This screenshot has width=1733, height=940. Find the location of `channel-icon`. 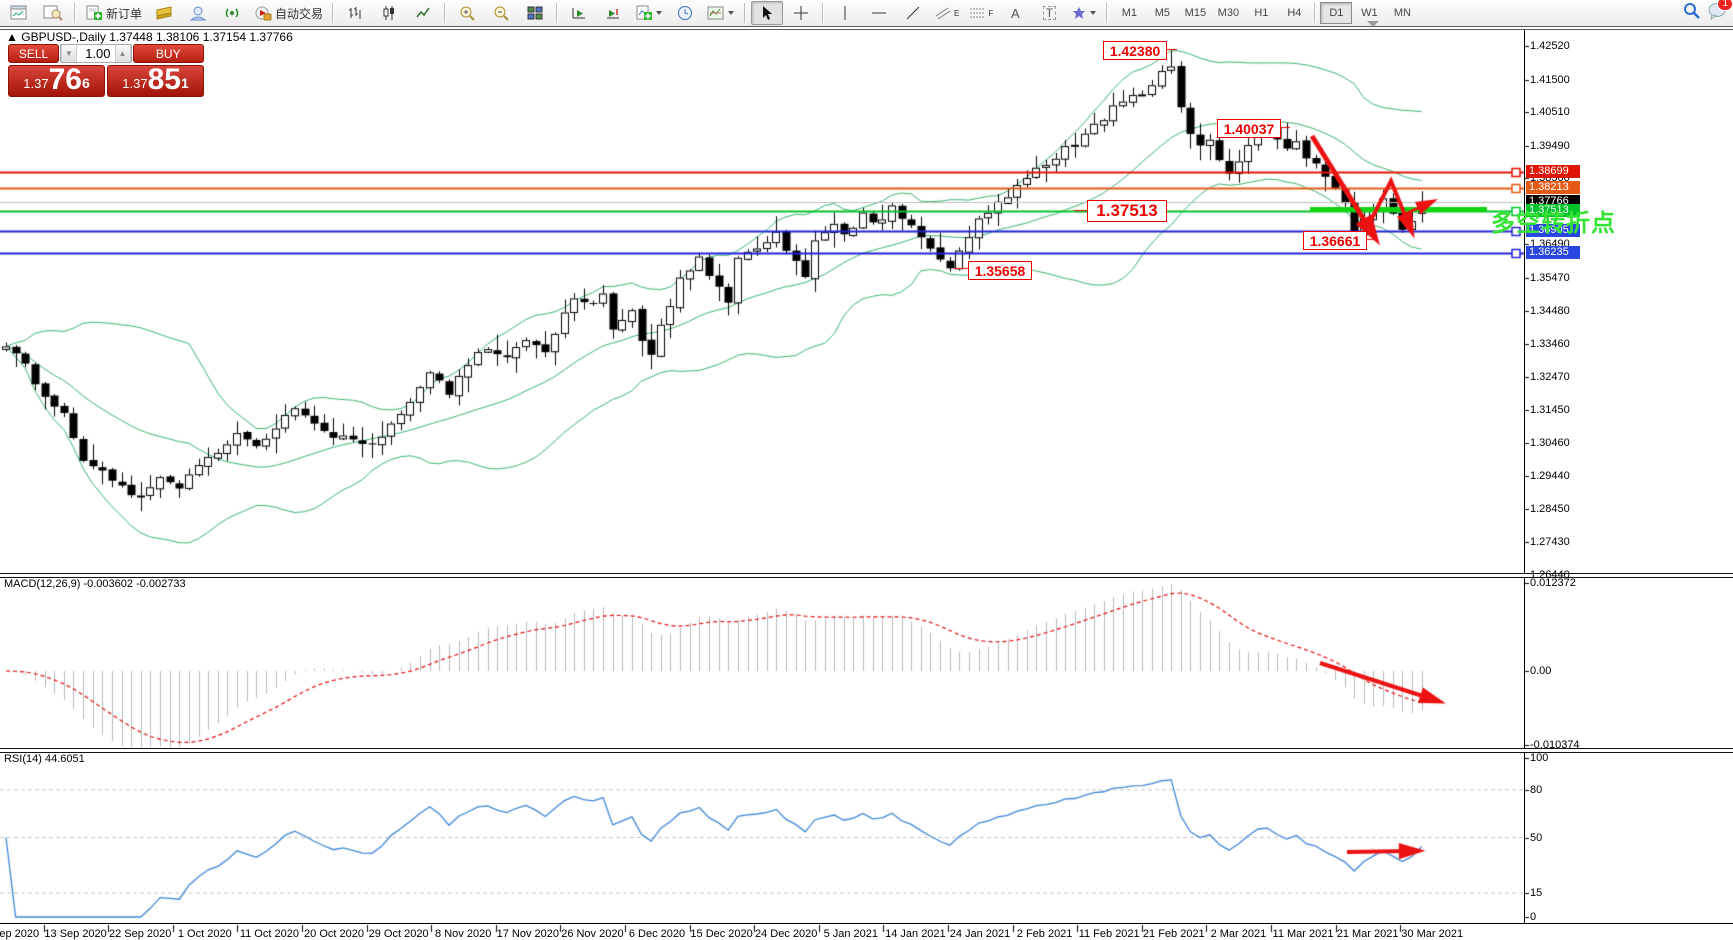

channel-icon is located at coordinates (943, 13).